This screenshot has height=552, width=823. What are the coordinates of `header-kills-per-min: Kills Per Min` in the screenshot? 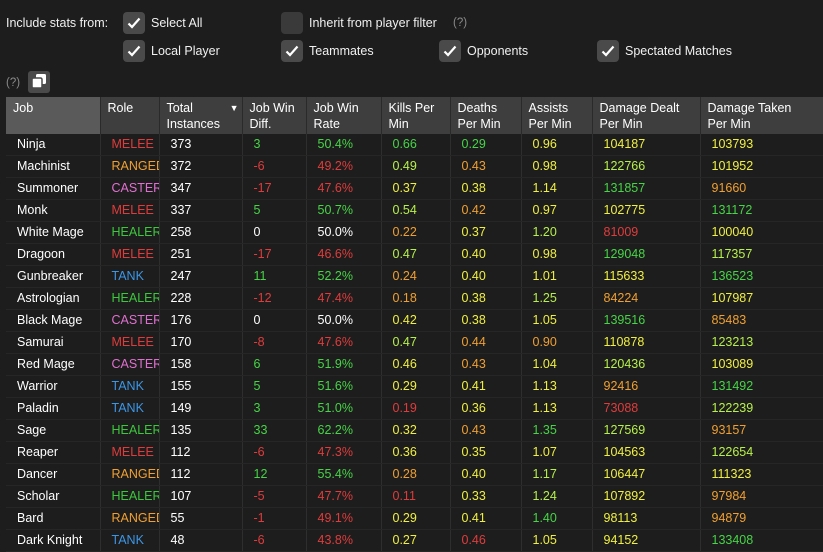 It's located at (416, 115).